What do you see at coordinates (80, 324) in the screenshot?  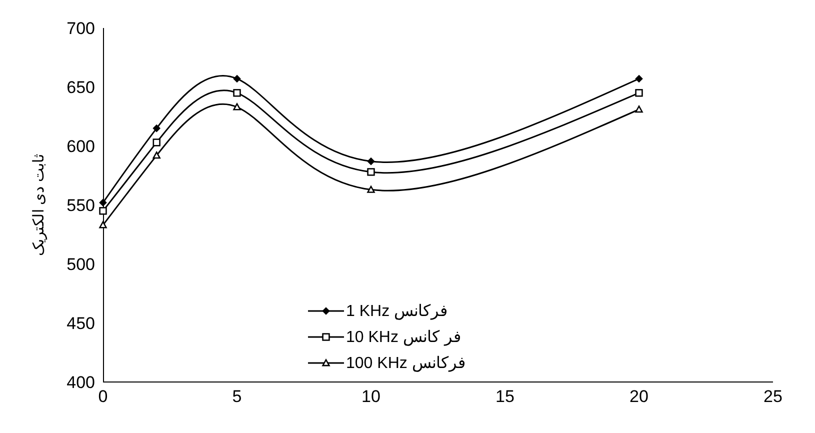 I see `y-tick-label: 450` at bounding box center [80, 324].